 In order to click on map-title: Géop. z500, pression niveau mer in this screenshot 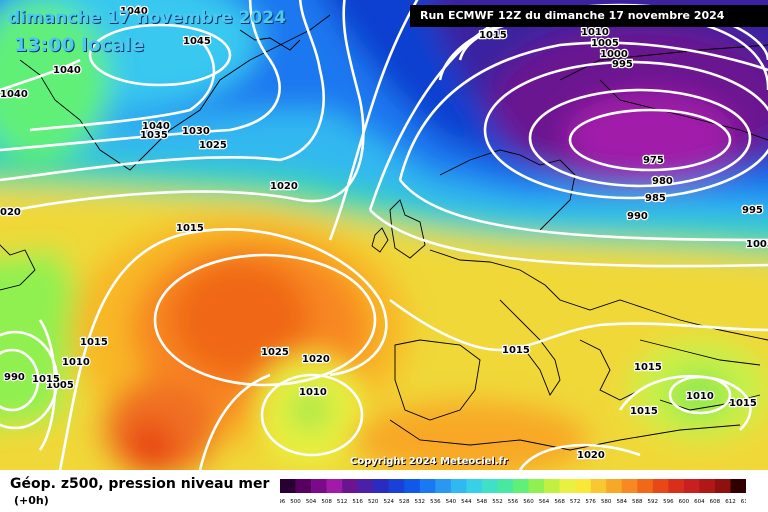, I will do `click(140, 484)`.